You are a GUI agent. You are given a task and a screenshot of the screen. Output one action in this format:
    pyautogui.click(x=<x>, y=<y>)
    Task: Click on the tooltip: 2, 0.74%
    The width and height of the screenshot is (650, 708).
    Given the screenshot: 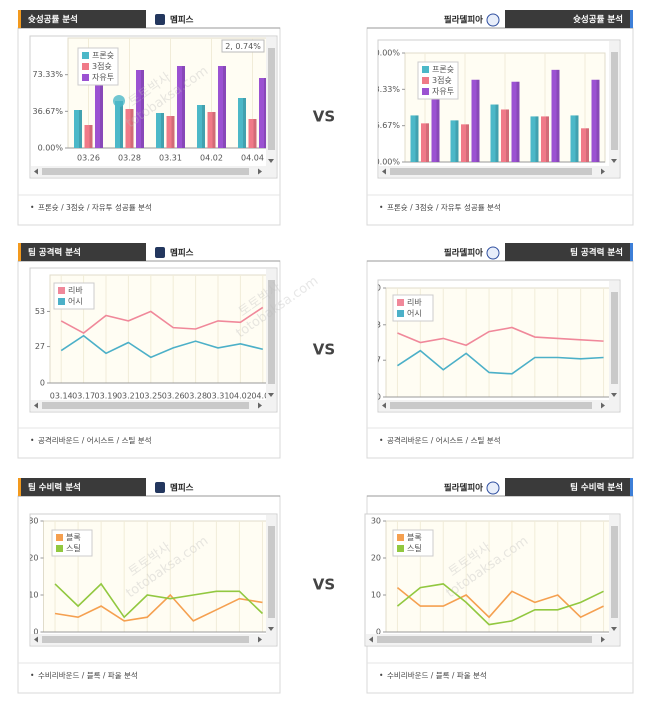 What is the action you would take?
    pyautogui.click(x=243, y=46)
    